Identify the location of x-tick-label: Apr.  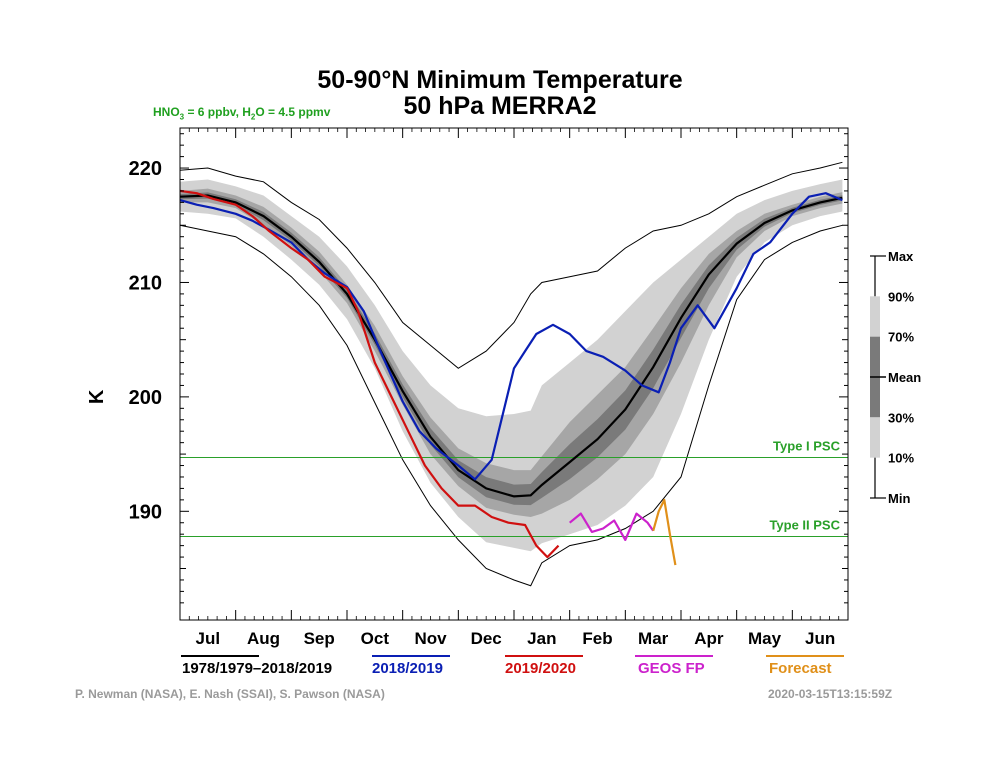
(709, 638).